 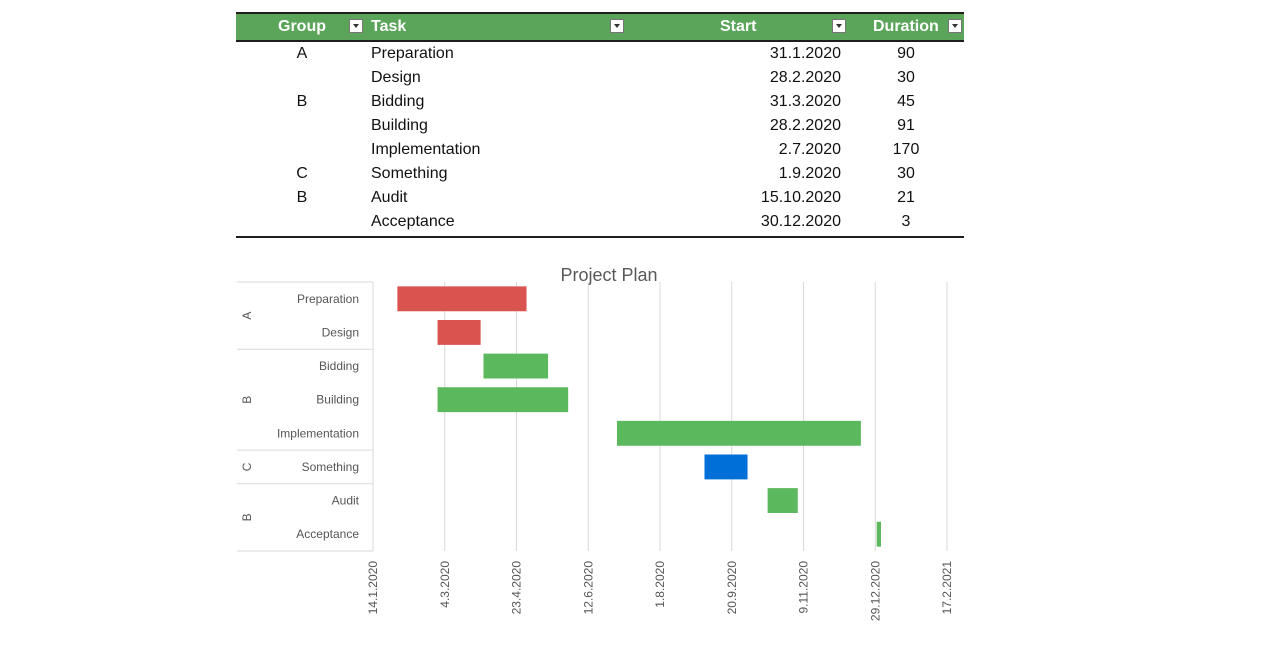 What do you see at coordinates (302, 173) in the screenshot?
I see `cell-group: C` at bounding box center [302, 173].